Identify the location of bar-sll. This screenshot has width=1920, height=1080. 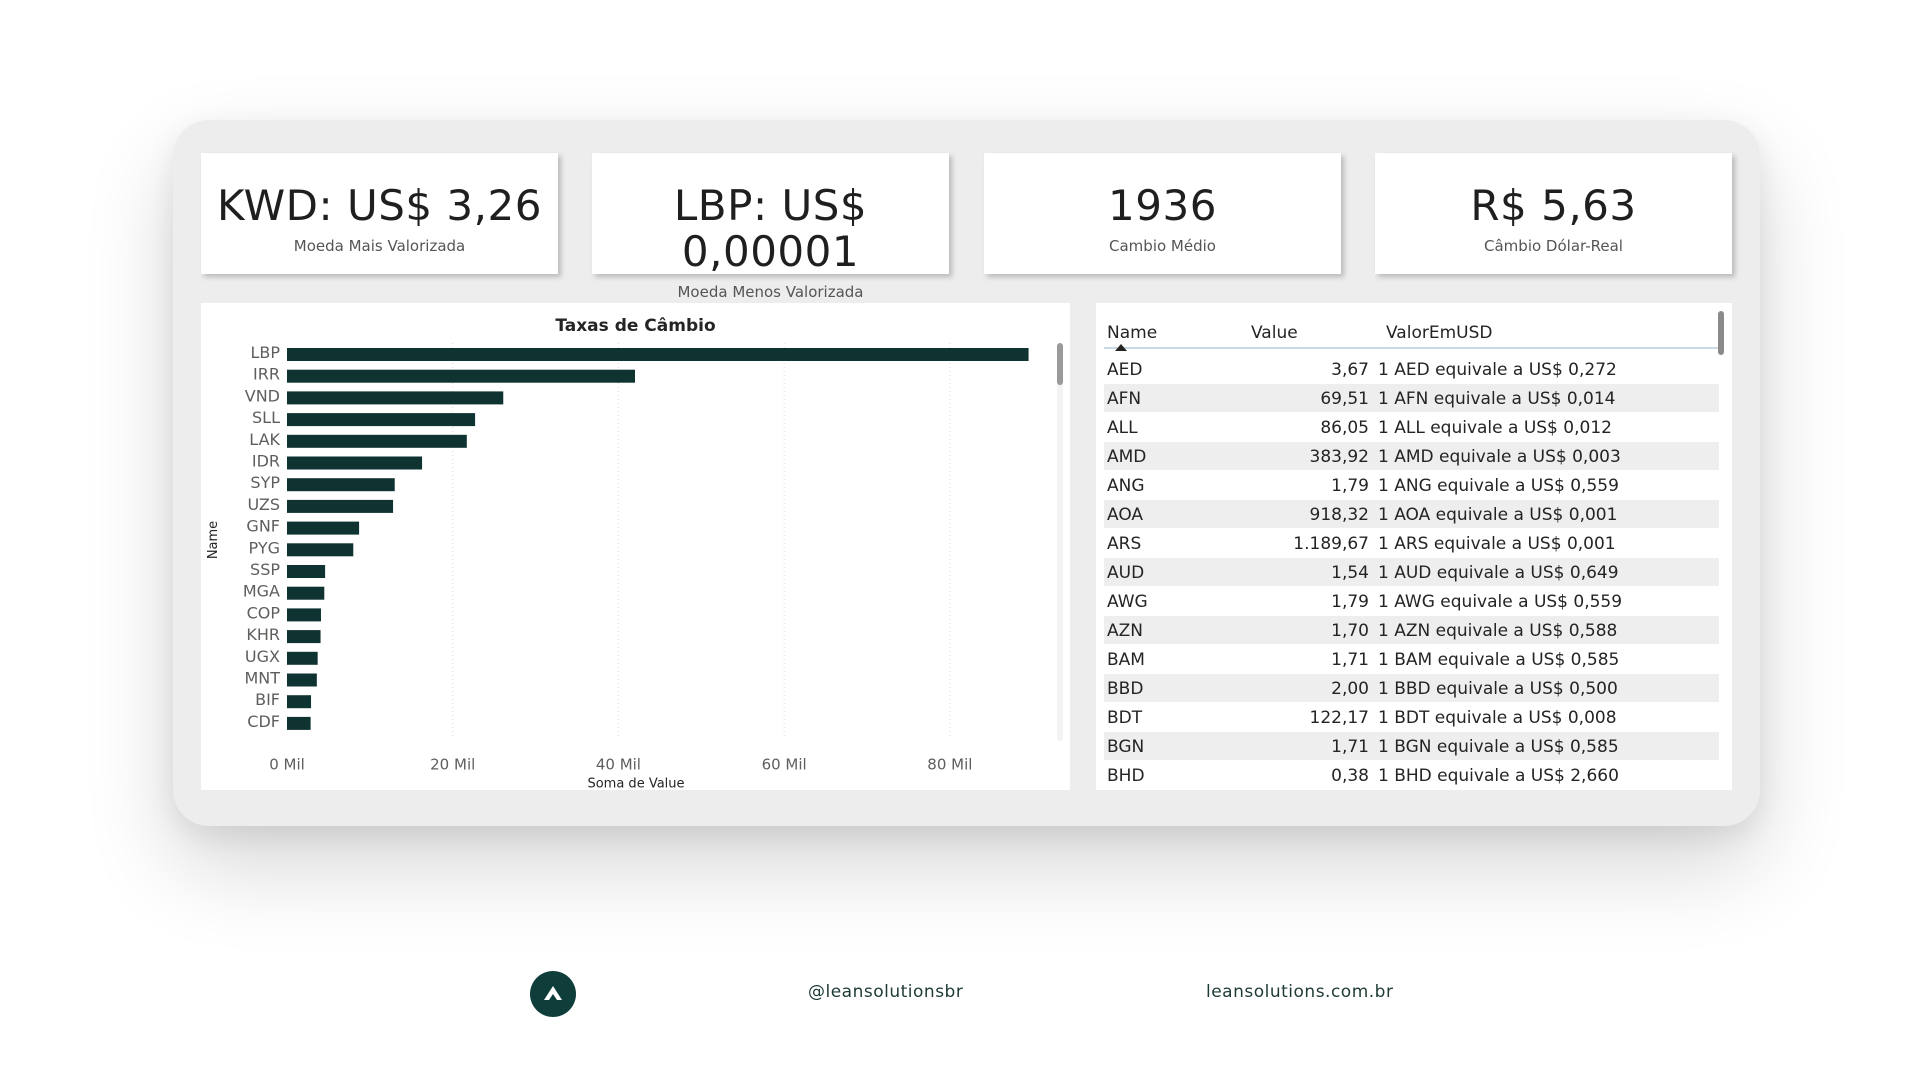
(381, 420).